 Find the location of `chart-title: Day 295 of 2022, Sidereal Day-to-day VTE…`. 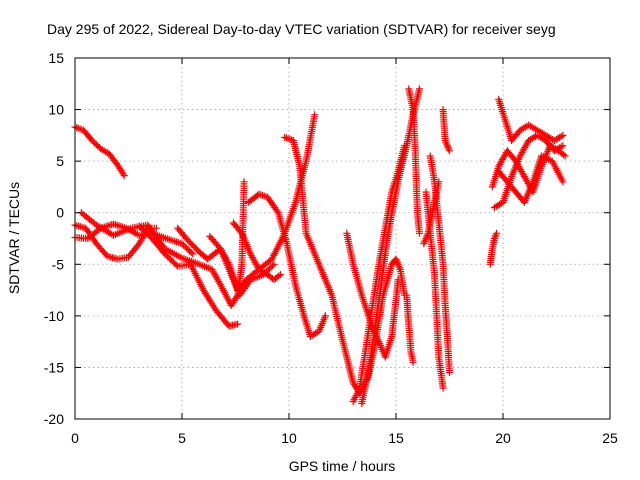

chart-title: Day 295 of 2022, Sidereal Day-to-day VTE… is located at coordinates (301, 29).